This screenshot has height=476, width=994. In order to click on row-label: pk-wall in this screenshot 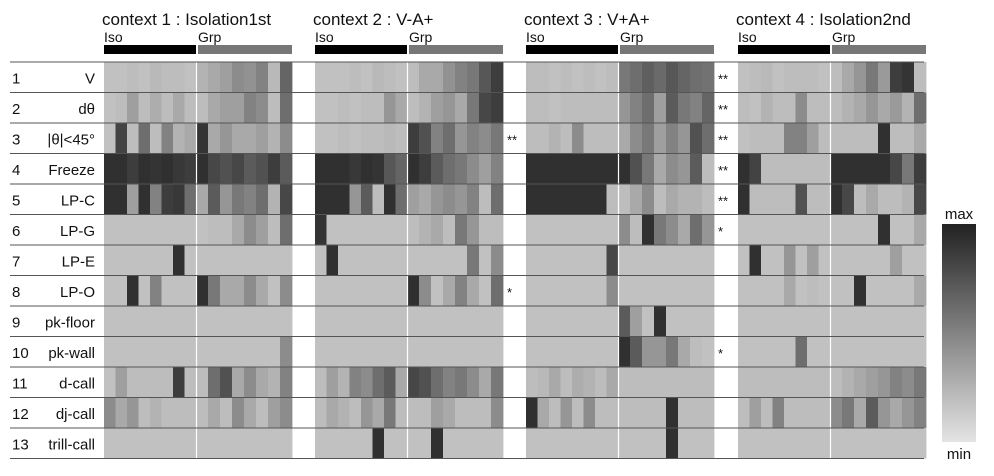, I will do `click(71, 353)`.